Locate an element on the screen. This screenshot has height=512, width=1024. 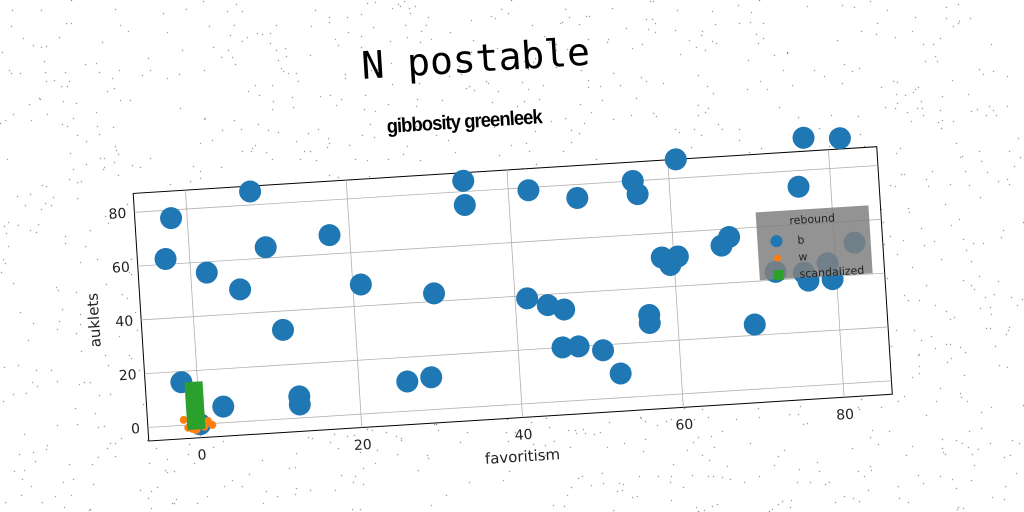
x-tick-label: 40 is located at coordinates (523, 435).